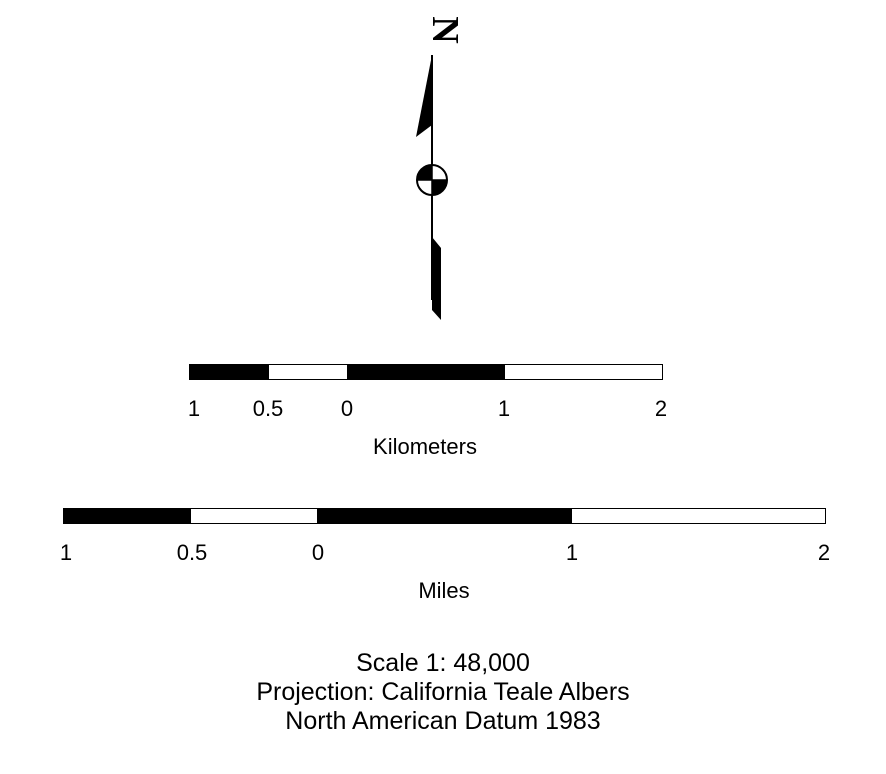 Image resolution: width=886 pixels, height=774 pixels. What do you see at coordinates (425, 446) in the screenshot?
I see `km-unit-label: Kilometers` at bounding box center [425, 446].